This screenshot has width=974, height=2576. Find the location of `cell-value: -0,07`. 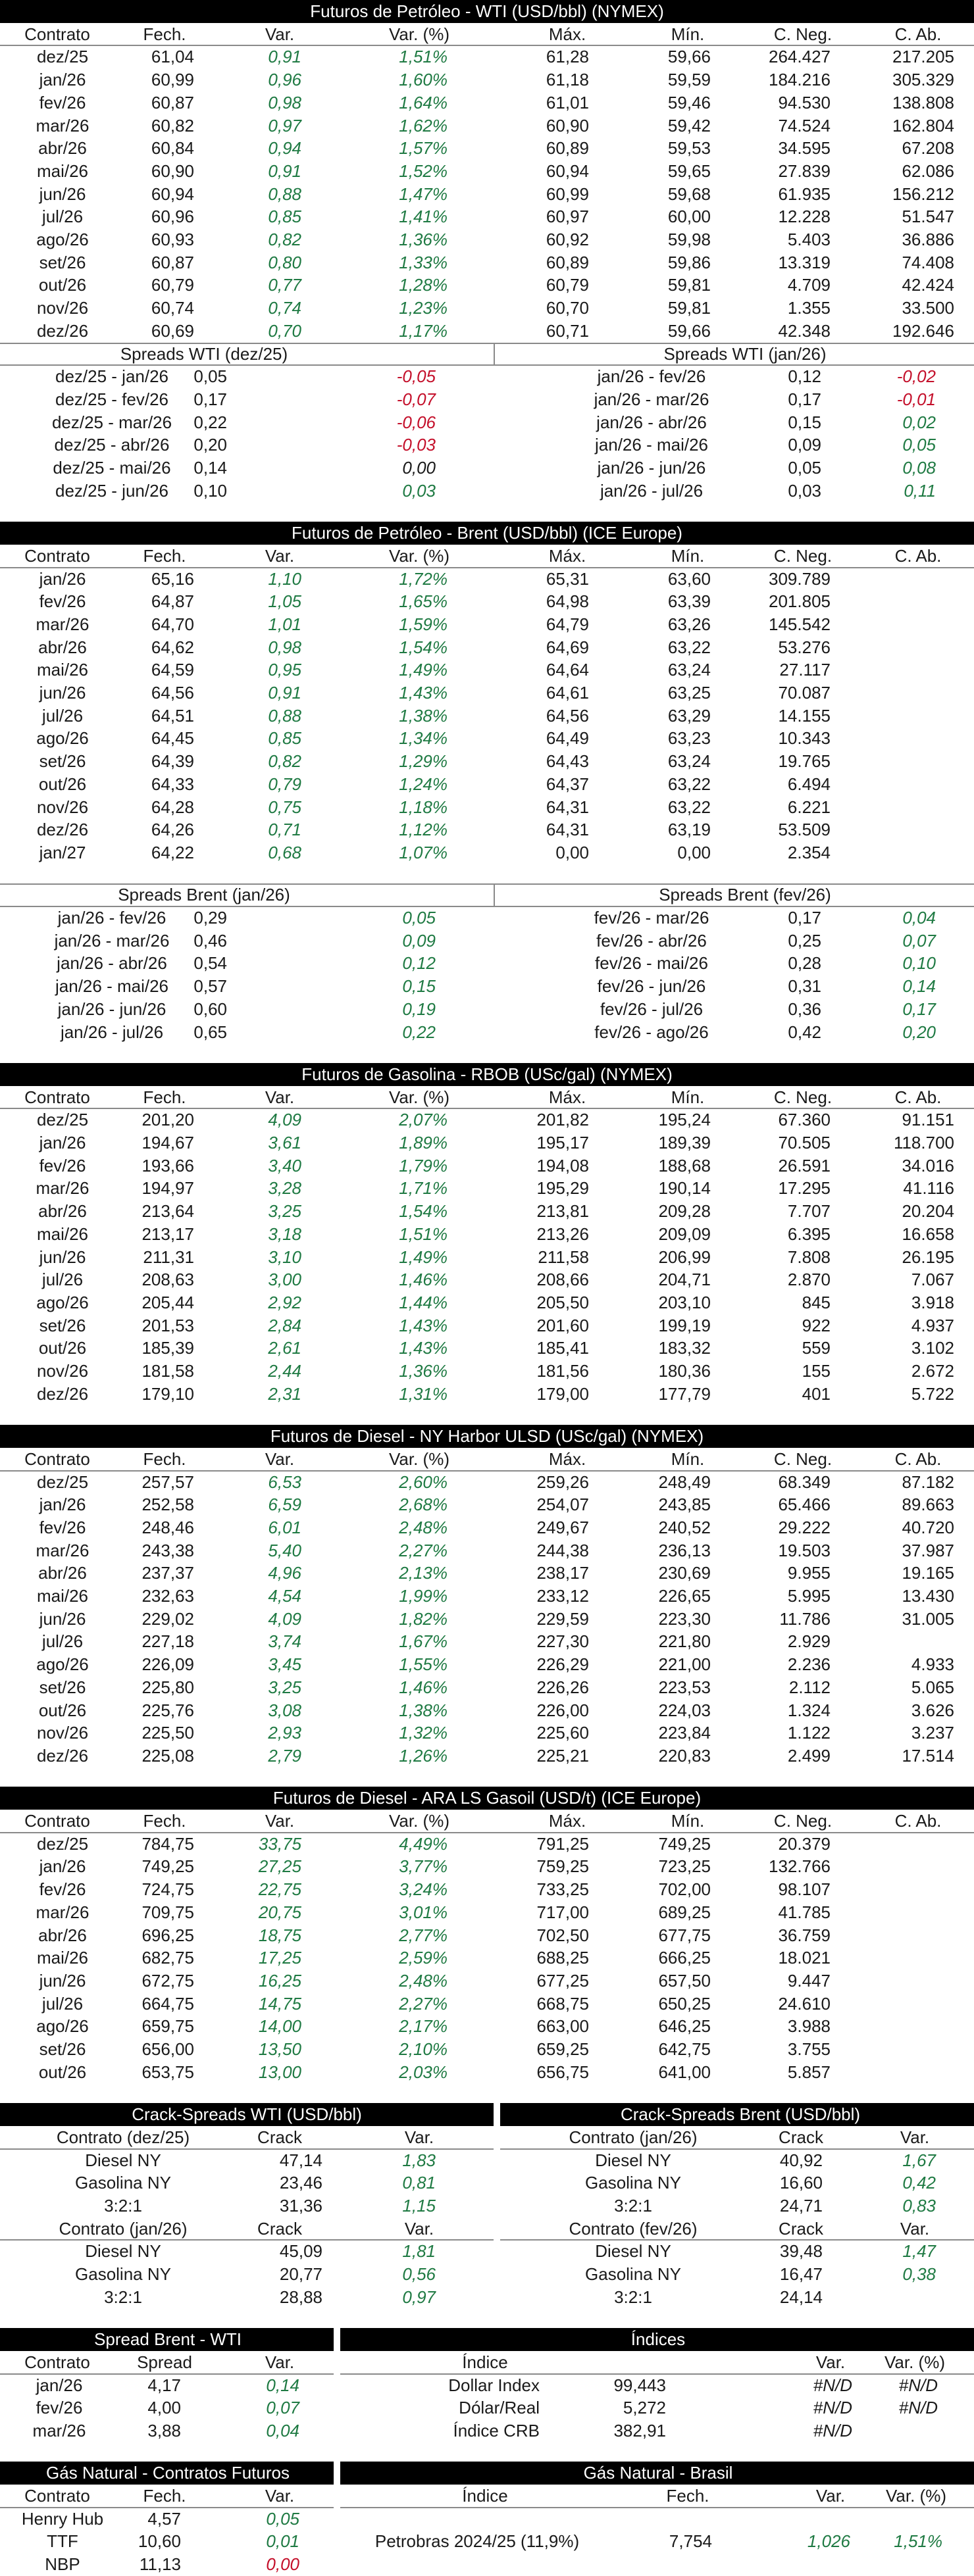

cell-value: -0,07 is located at coordinates (416, 399).